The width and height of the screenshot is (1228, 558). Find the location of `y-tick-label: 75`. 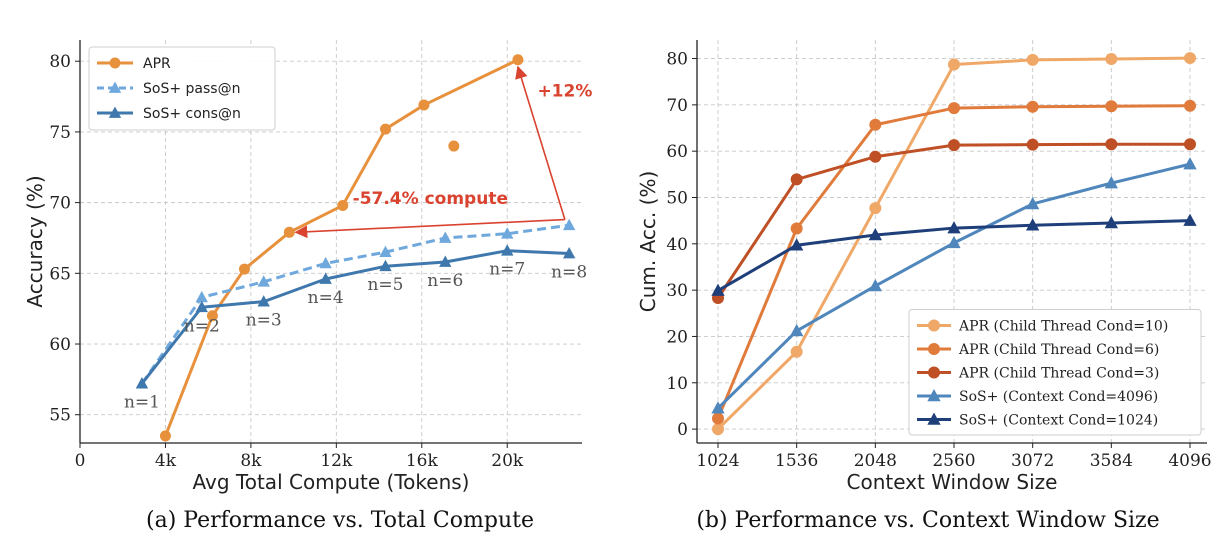

y-tick-label: 75 is located at coordinates (60, 133).